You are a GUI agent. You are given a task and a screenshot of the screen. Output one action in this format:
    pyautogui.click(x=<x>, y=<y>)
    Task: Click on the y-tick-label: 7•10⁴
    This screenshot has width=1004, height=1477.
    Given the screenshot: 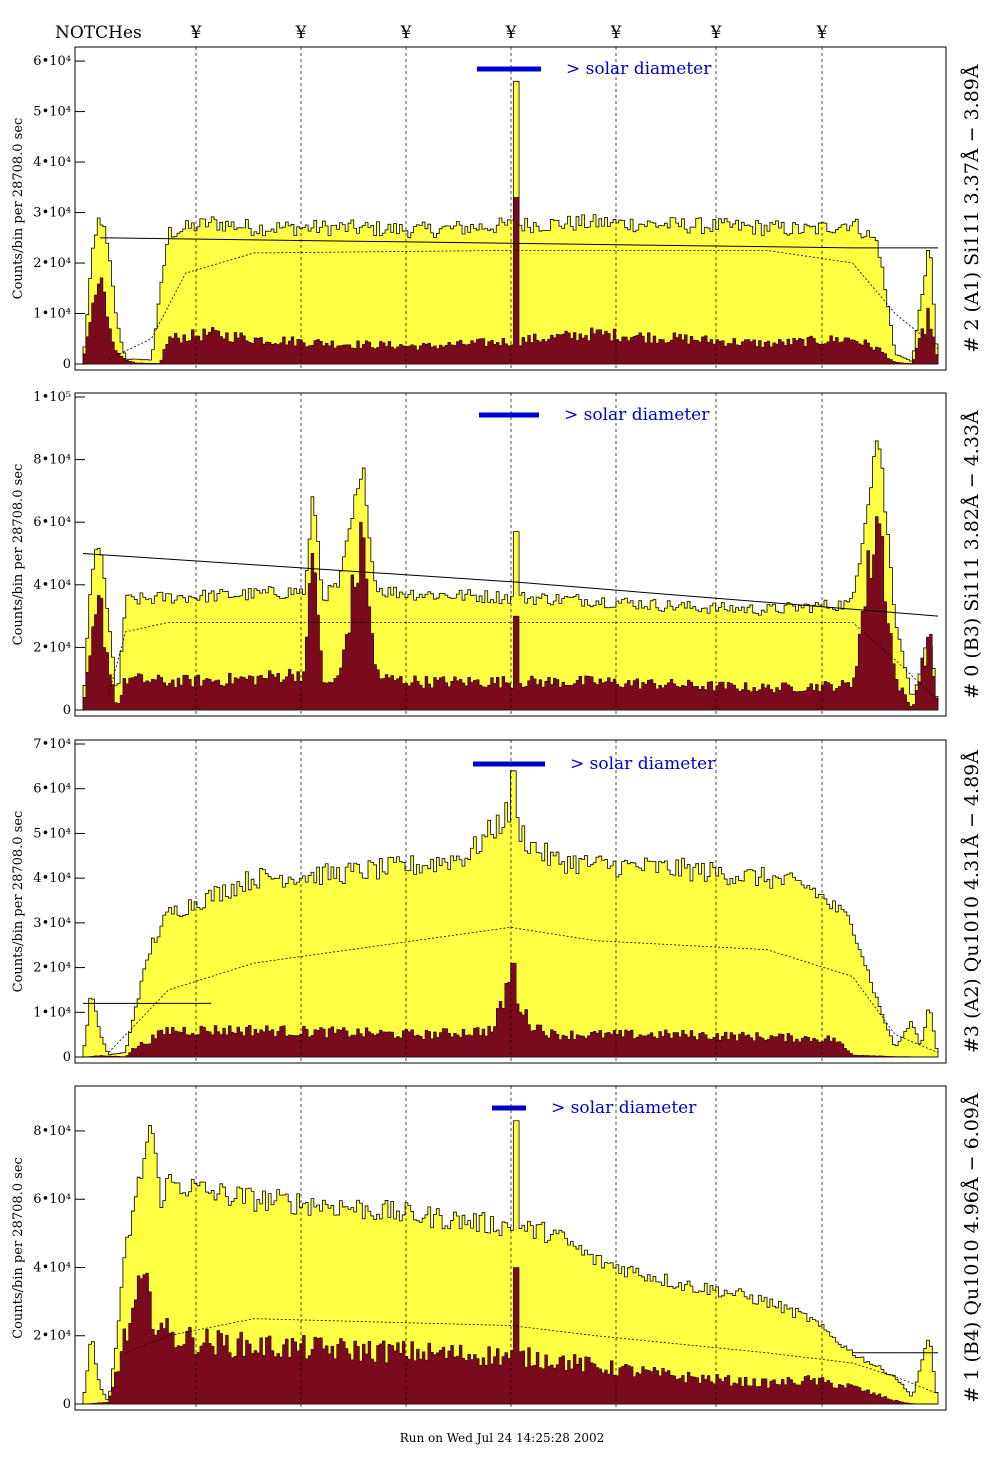 What is the action you would take?
    pyautogui.click(x=52, y=744)
    